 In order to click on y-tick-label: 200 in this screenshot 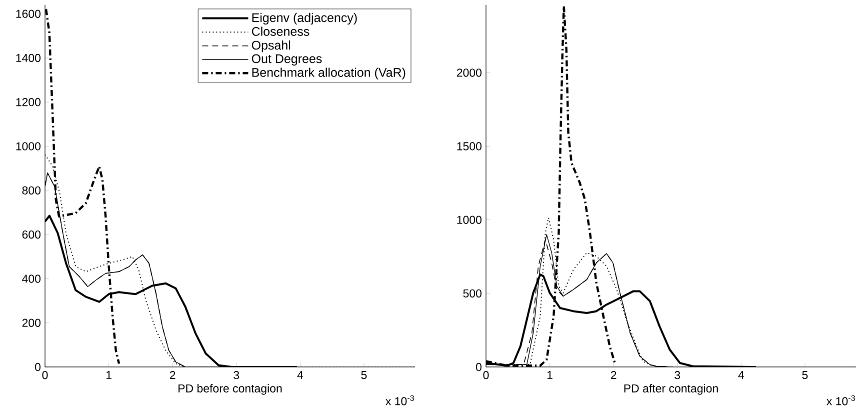, I will do `click(31, 322)`.